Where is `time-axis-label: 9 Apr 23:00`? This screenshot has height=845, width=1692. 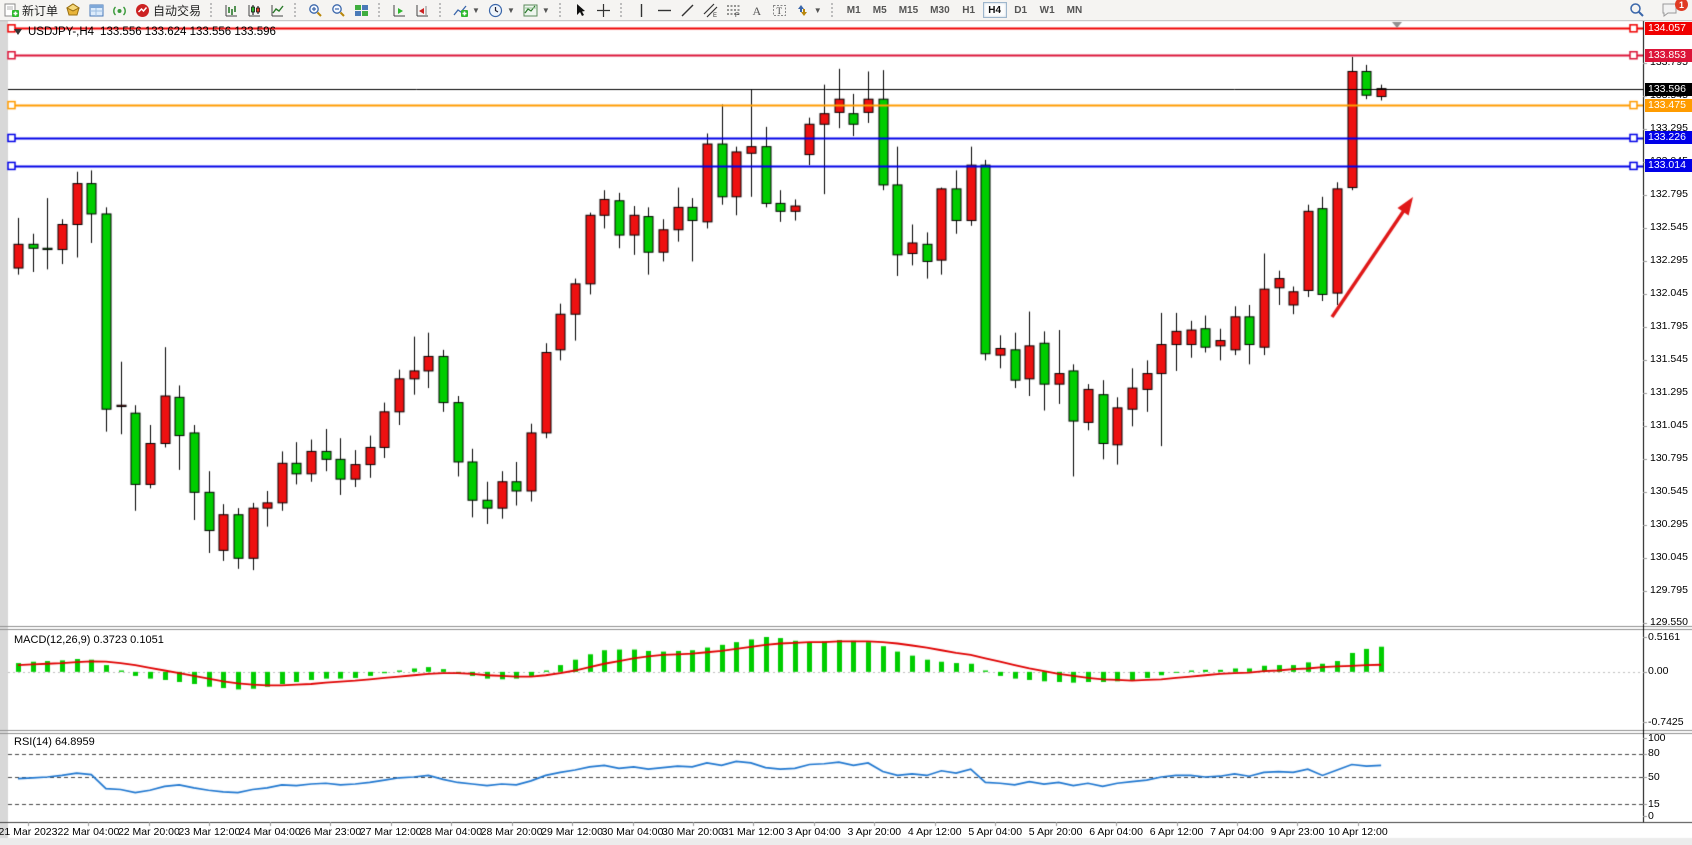
time-axis-label: 9 Apr 23:00 is located at coordinates (1297, 832).